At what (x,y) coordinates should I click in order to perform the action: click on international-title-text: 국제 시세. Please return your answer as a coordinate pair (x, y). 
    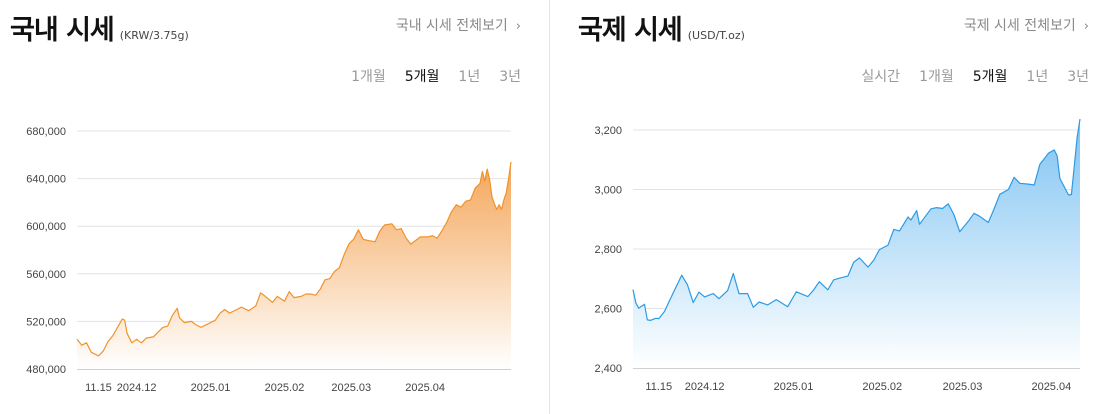
    Looking at the image, I should click on (630, 30).